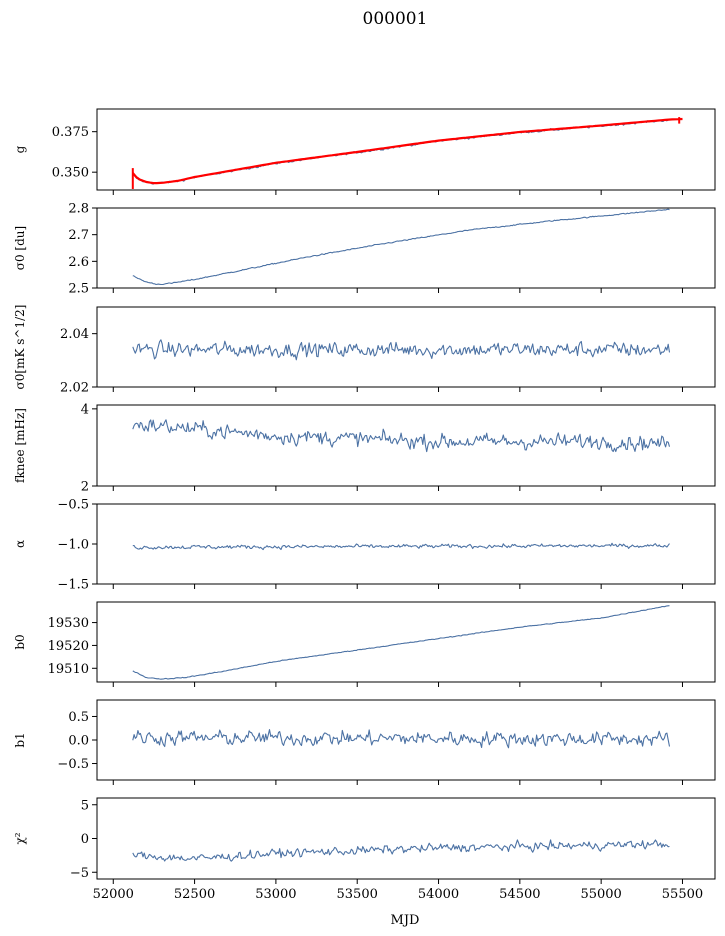 Image resolution: width=725 pixels, height=936 pixels. I want to click on y-tick-label: 2, so click(85, 487).